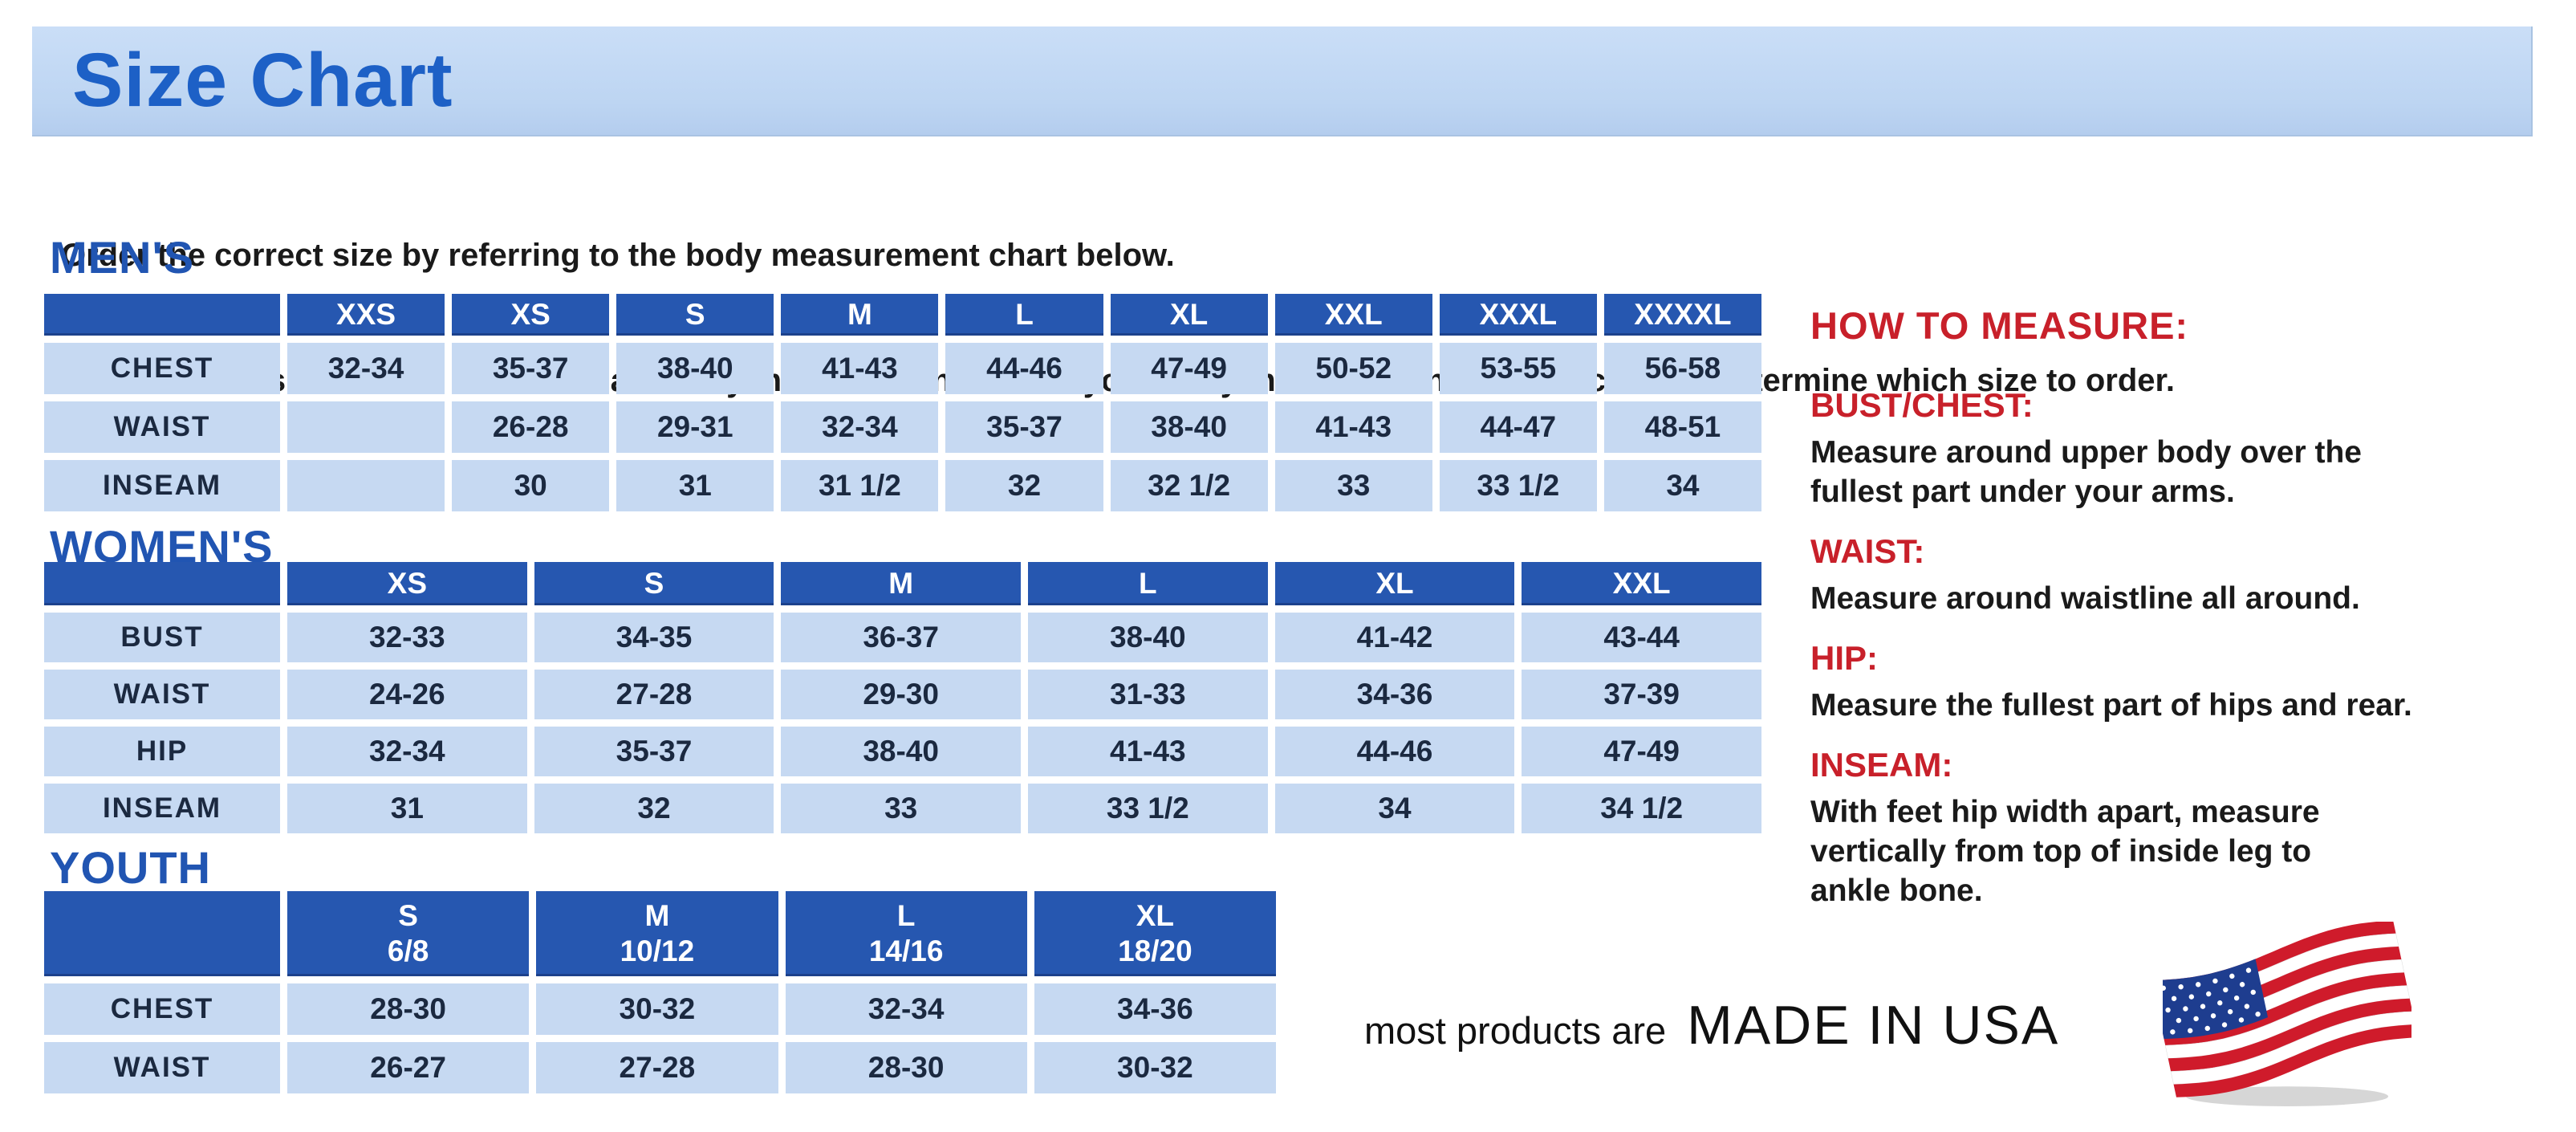  Describe the element at coordinates (162, 368) in the screenshot. I see `mens-row-label-cell: CHEST` at that location.